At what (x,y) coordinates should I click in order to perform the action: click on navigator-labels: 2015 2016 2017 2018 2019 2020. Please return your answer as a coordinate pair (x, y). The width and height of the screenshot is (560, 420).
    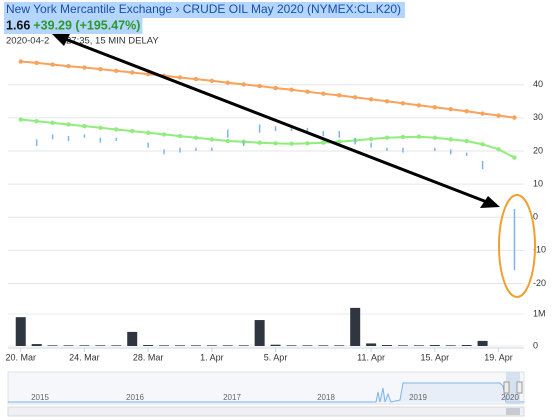
    Looking at the image, I should click on (275, 397).